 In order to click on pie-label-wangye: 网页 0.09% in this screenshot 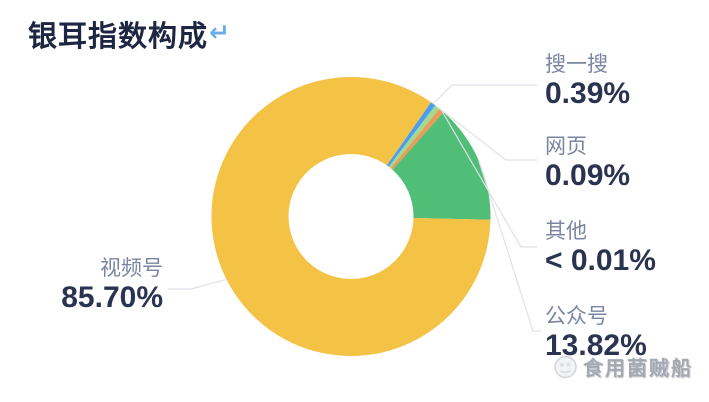, I will do `click(587, 162)`.